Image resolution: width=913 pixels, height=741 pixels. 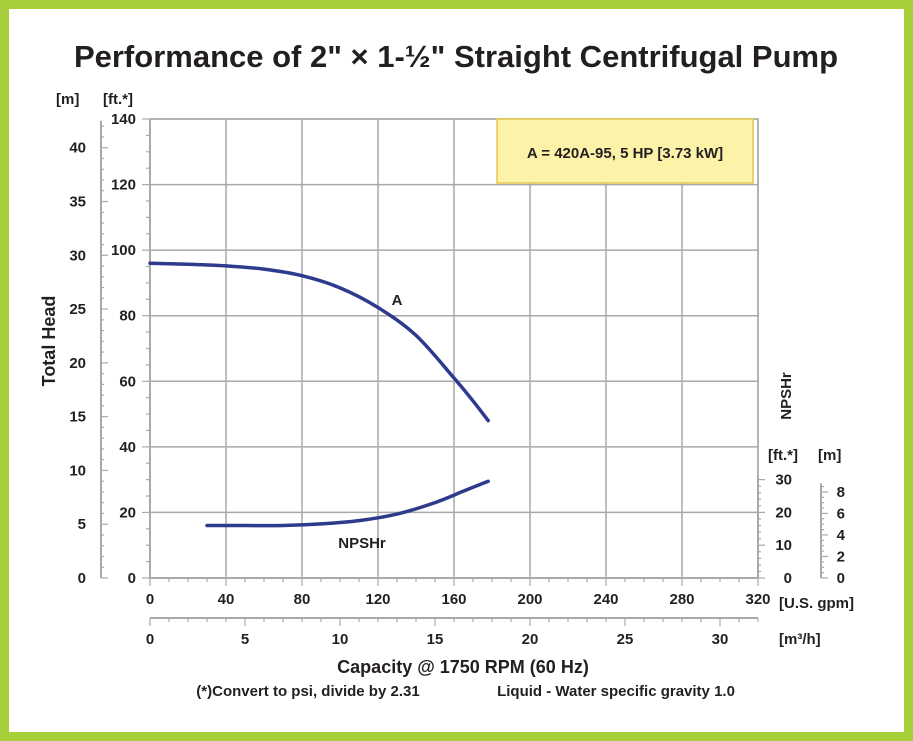 What do you see at coordinates (530, 639) in the screenshot?
I see `x-m3h-tick-label: 20` at bounding box center [530, 639].